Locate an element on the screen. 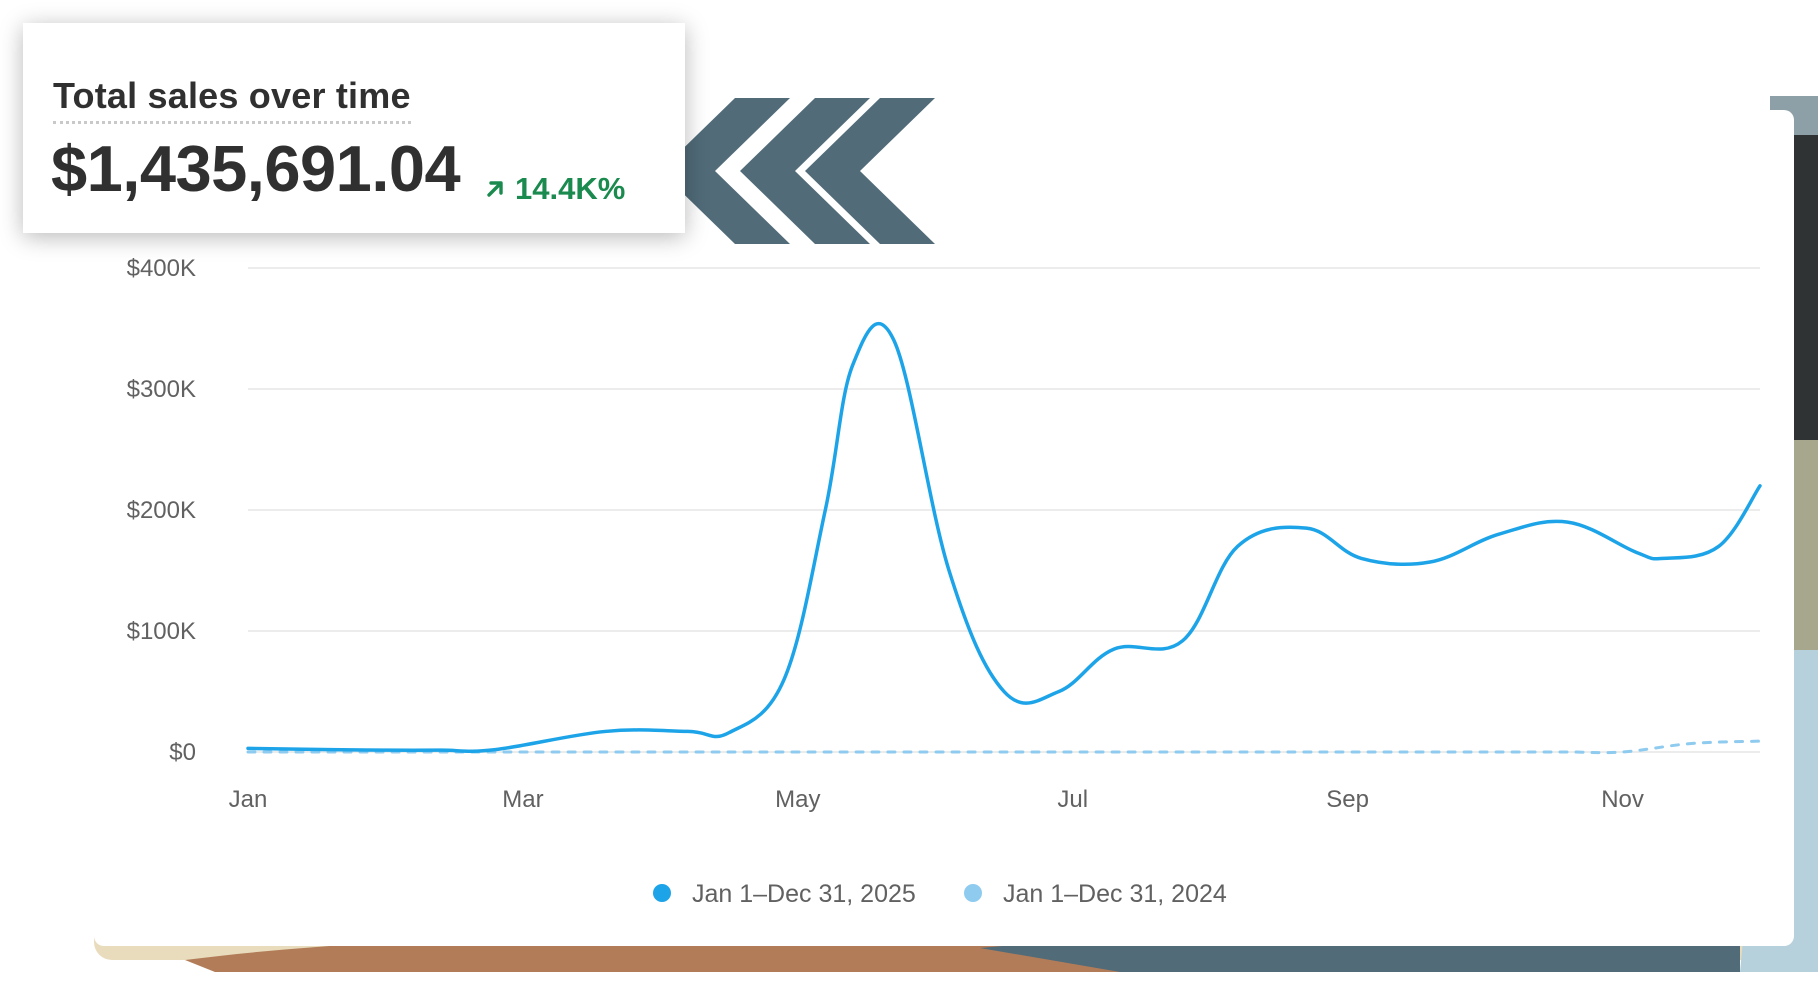 Image resolution: width=1818 pixels, height=981 pixels. x-tick-label: Jan is located at coordinates (248, 799).